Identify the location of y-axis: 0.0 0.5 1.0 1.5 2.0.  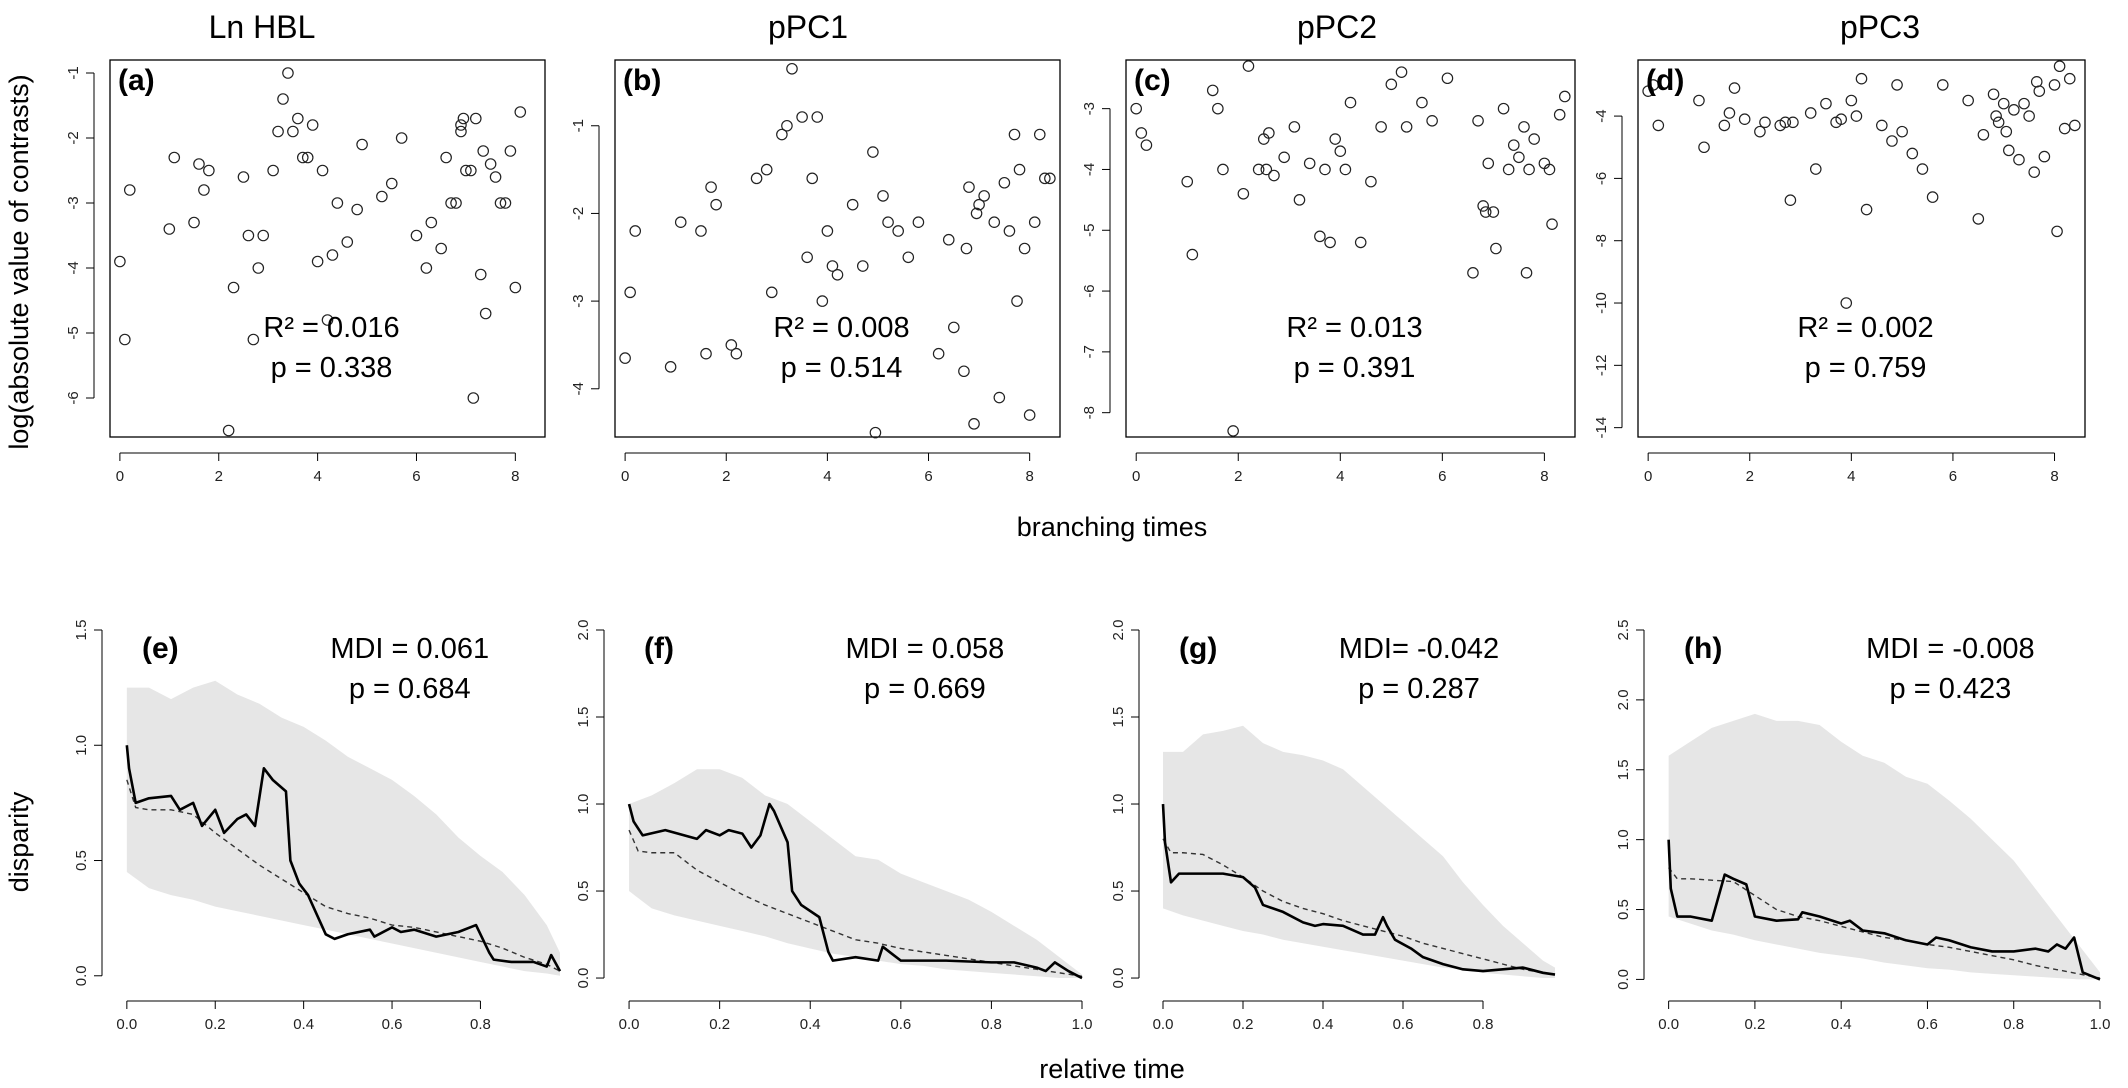
(1125, 804).